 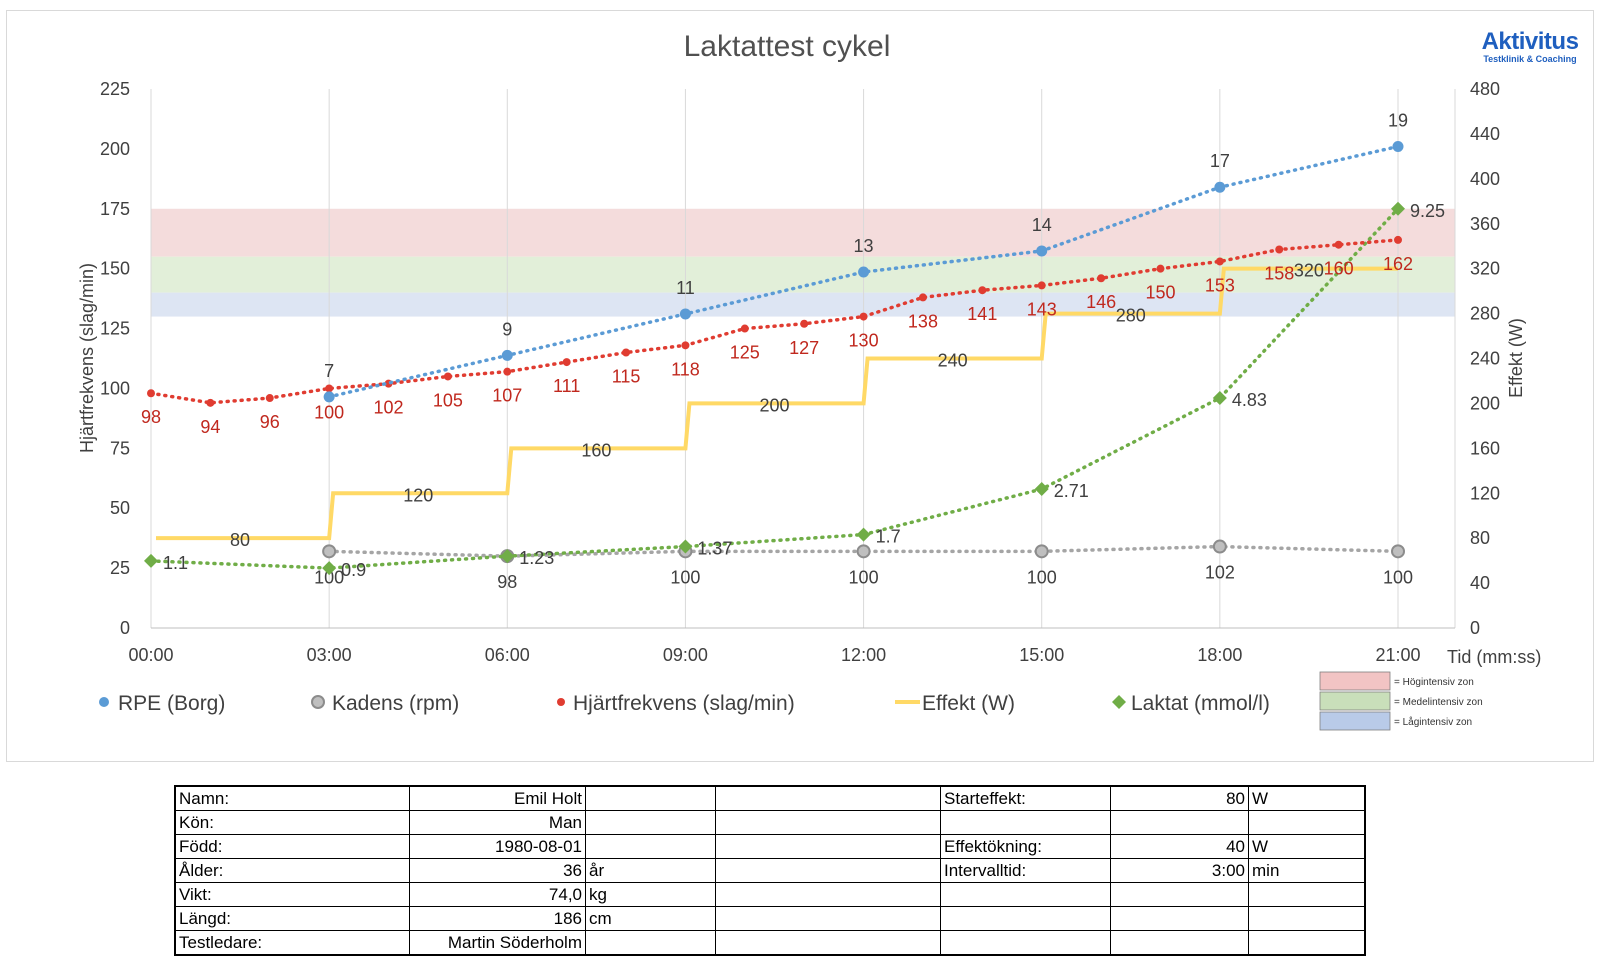 I want to click on heart-rate-data-label: 102, so click(x=389, y=408).